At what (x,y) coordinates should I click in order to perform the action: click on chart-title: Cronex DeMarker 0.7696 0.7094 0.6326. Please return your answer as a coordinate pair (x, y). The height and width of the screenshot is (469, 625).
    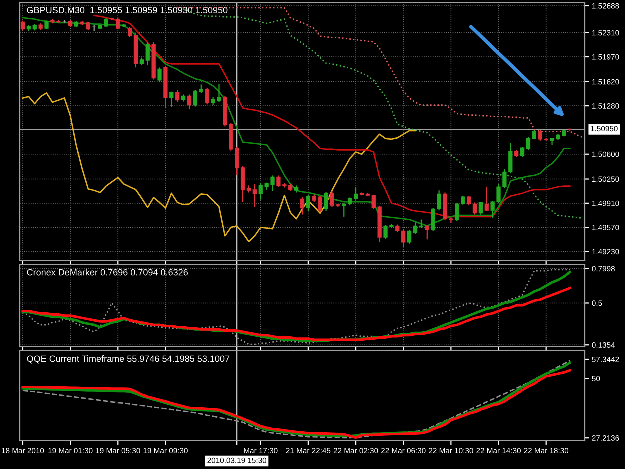
    Looking at the image, I should click on (107, 272).